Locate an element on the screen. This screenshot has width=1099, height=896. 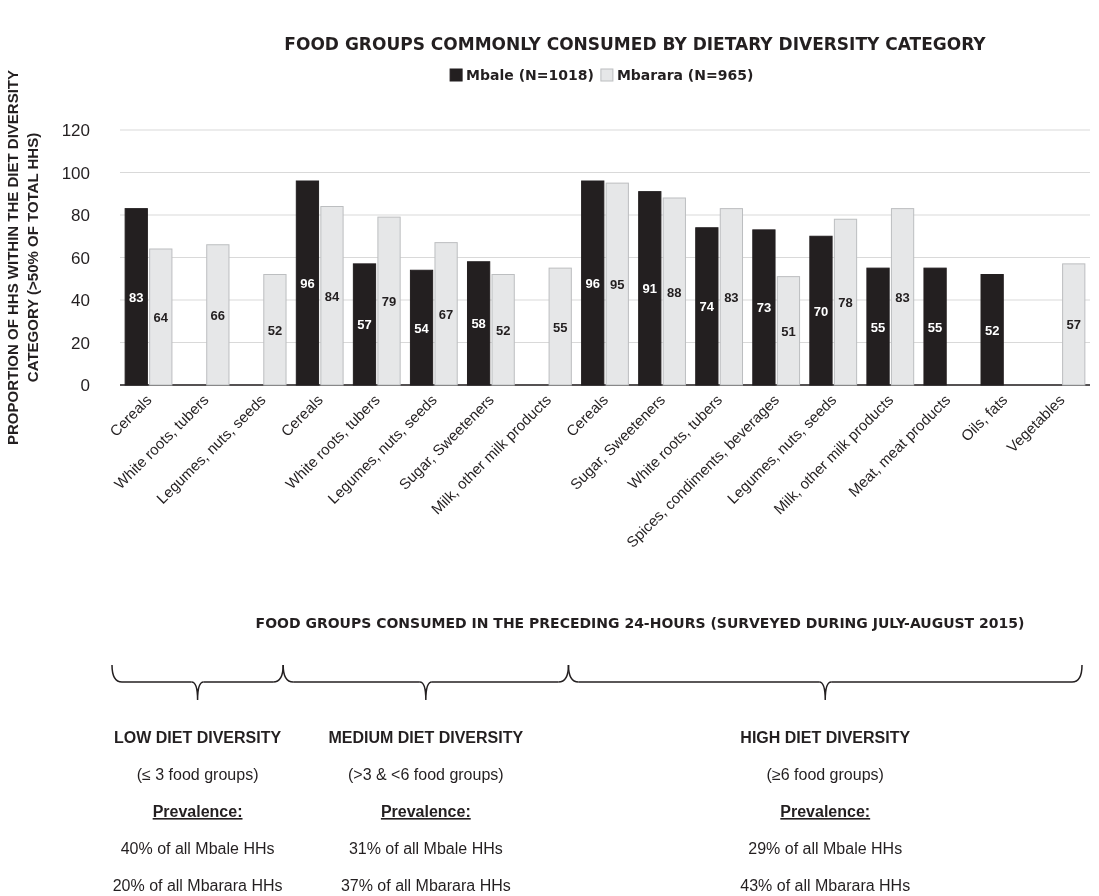
y-tick-label: 80 is located at coordinates (80, 215).